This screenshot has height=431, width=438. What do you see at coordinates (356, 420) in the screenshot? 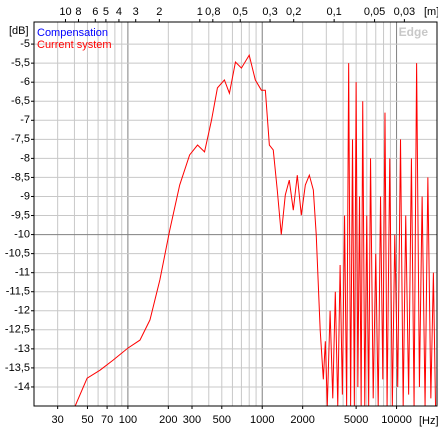
I see `x-tick-label: 5000` at bounding box center [356, 420].